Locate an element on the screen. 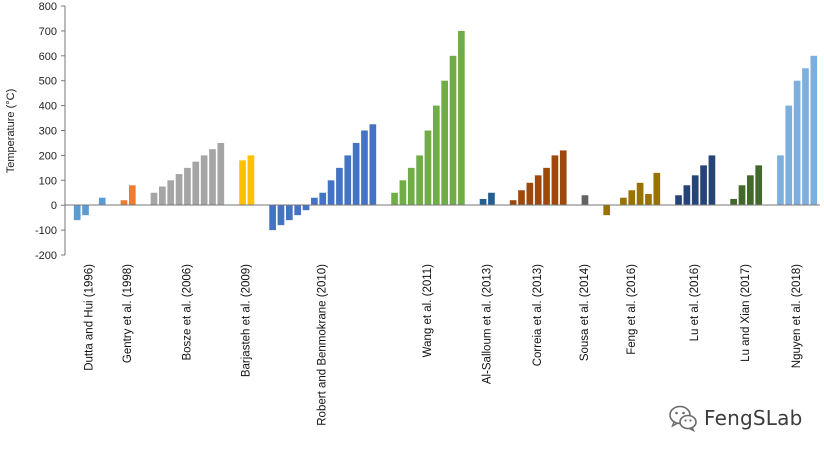  watermark-text: FengSLab is located at coordinates (753, 418).